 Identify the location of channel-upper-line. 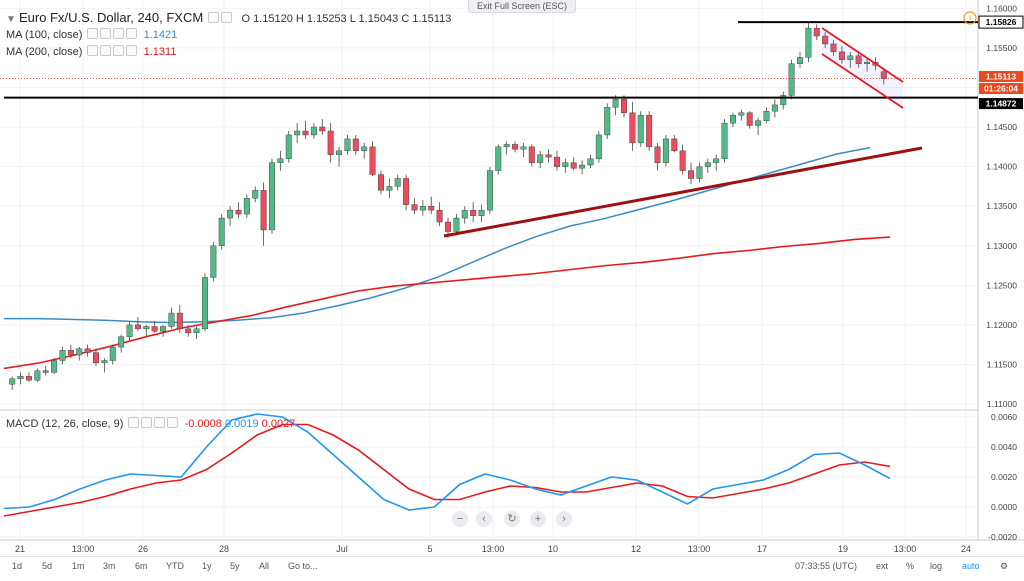
(862, 55).